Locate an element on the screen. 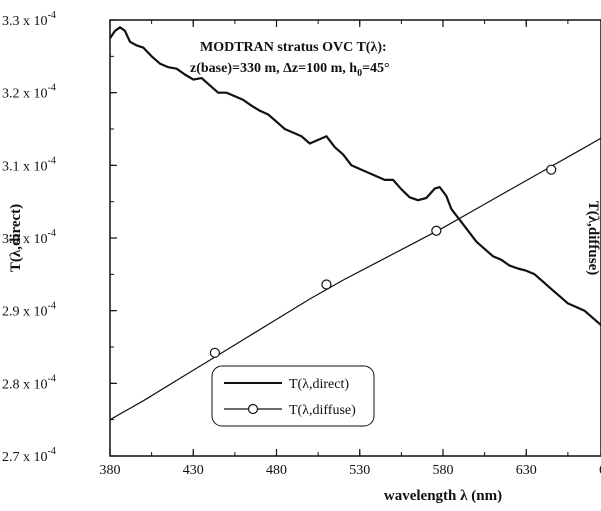 The image size is (601, 511). y-left-tick-label: 3.1 x 10⁻⁴ is located at coordinates (29, 164).